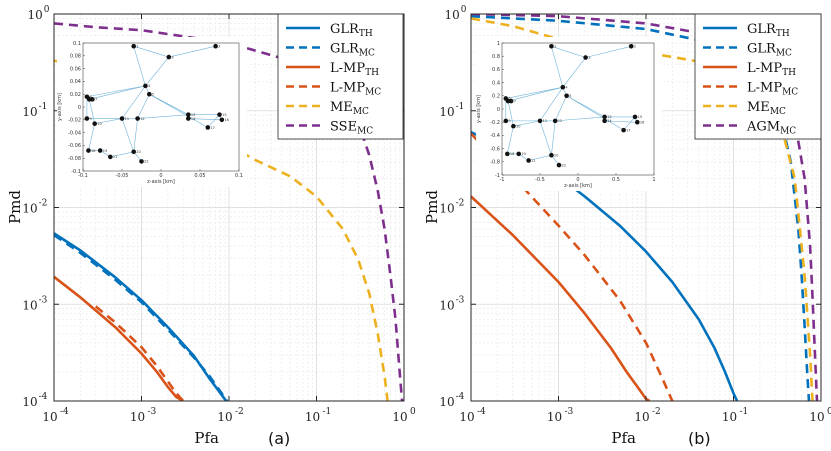  What do you see at coordinates (122, 176) in the screenshot?
I see `inset-x-tick-label: -0.05` at bounding box center [122, 176].